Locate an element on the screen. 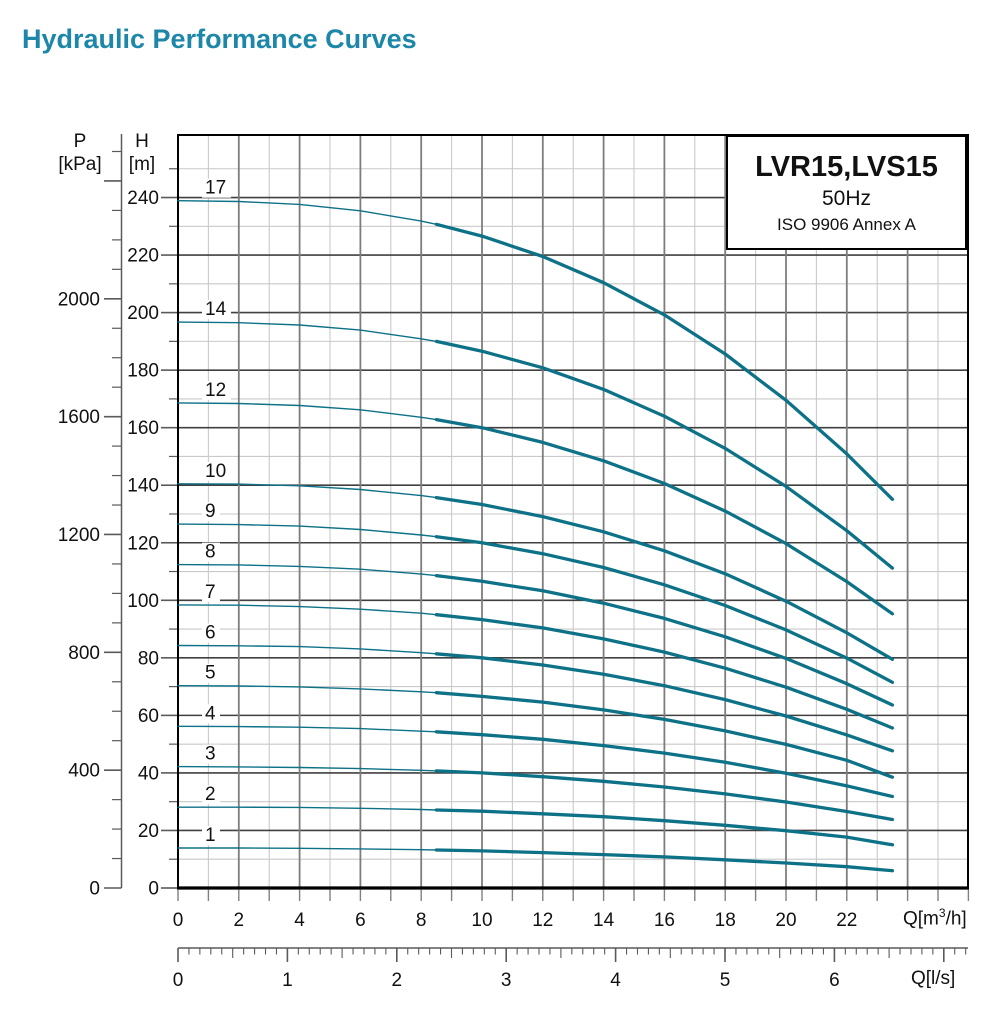  ls-tick-label: 2 is located at coordinates (397, 980).